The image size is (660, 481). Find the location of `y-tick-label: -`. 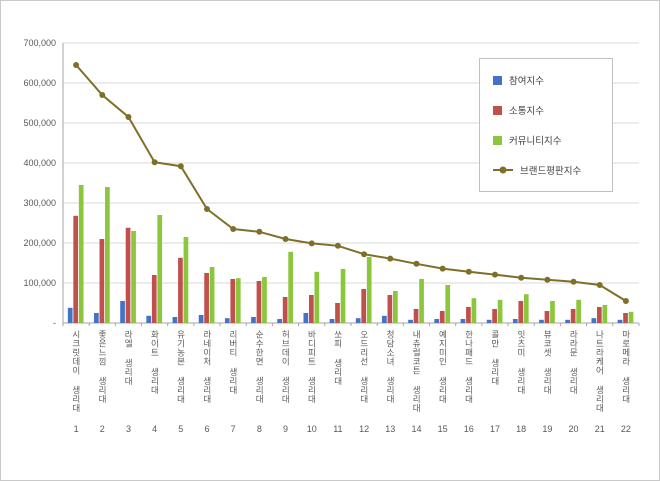

y-tick-label: - is located at coordinates (54, 323).